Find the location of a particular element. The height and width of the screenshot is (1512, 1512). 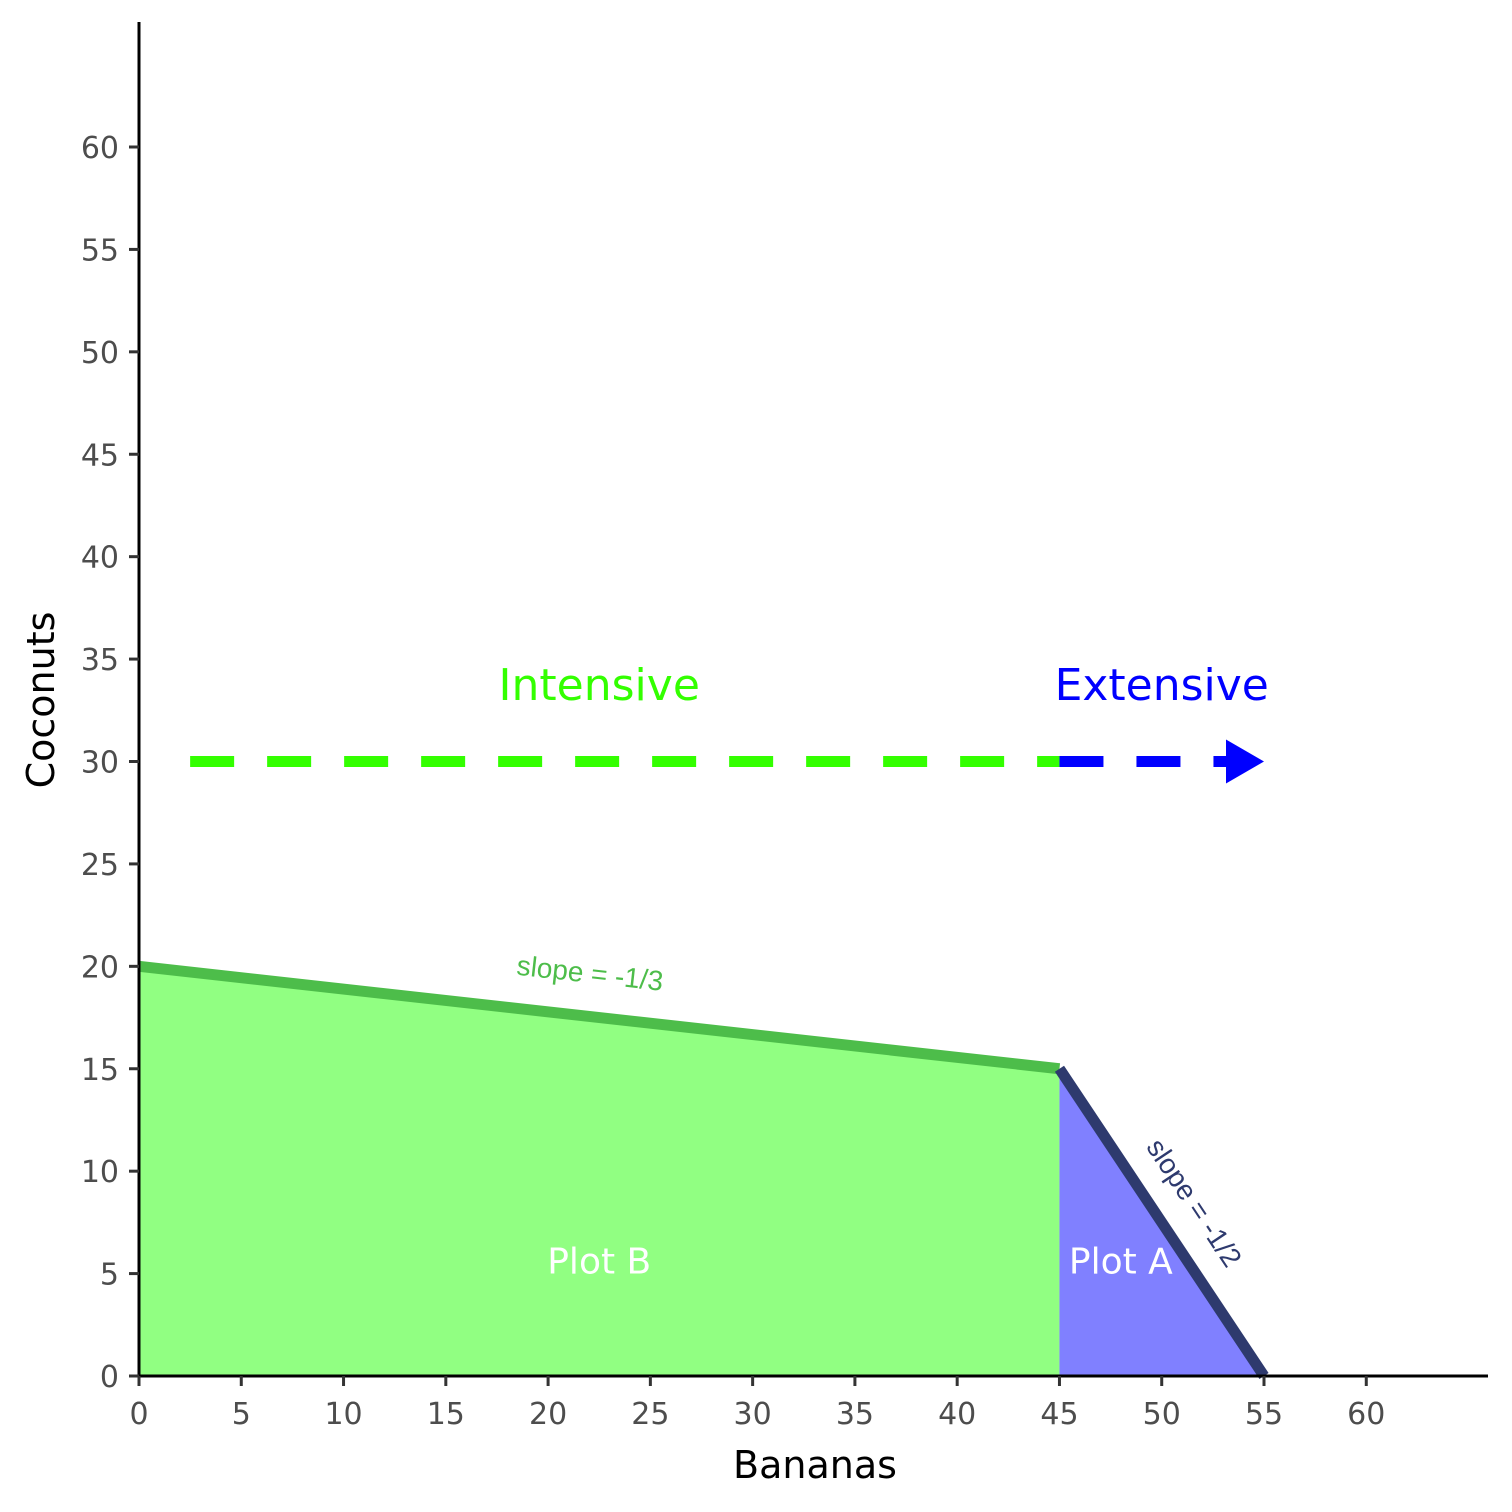

y-tick-label: 60 is located at coordinates (100, 148).